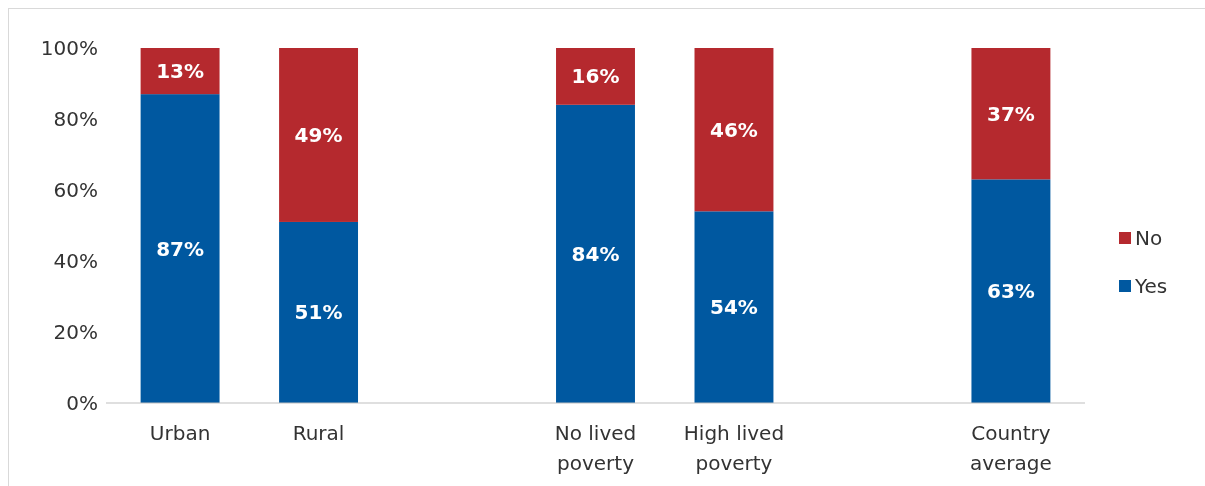 The height and width of the screenshot is (486, 1205). Describe the element at coordinates (69, 48) in the screenshot. I see `y-tick-label: 100%` at that location.